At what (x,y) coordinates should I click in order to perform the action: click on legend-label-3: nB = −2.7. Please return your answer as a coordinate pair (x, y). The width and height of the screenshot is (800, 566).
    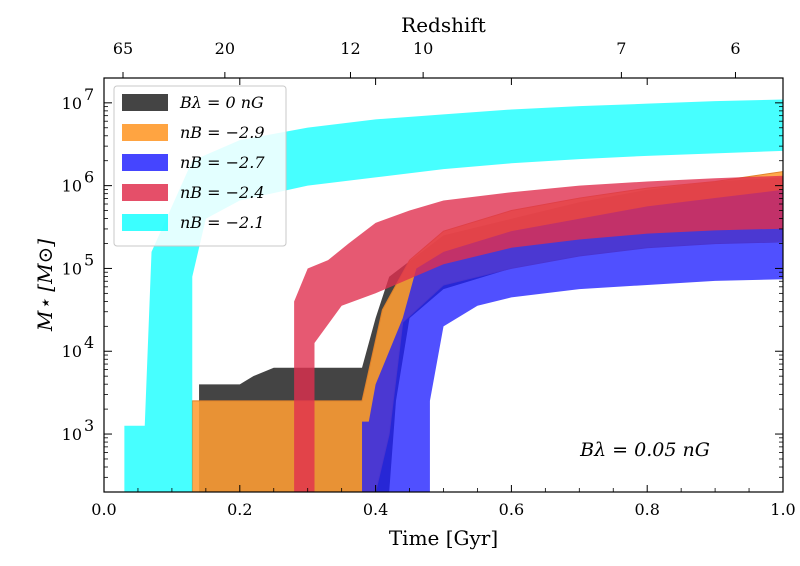
    Looking at the image, I should click on (222, 162).